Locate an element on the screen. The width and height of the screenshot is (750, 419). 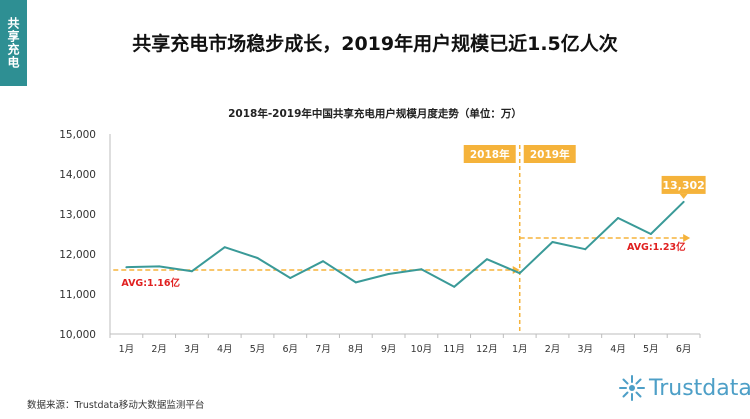
period-tag-label: 2018年 is located at coordinates (490, 154).